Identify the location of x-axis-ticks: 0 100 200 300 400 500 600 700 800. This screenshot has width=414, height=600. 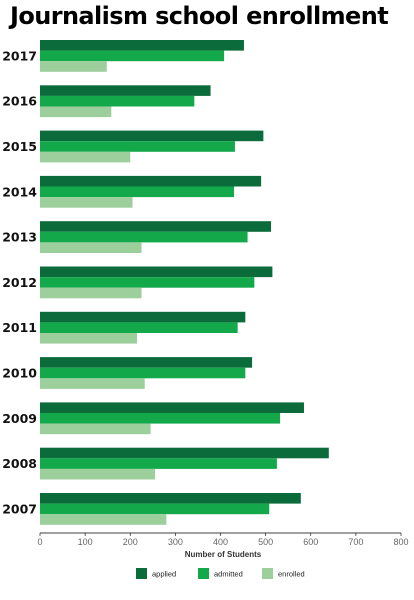
(223, 540).